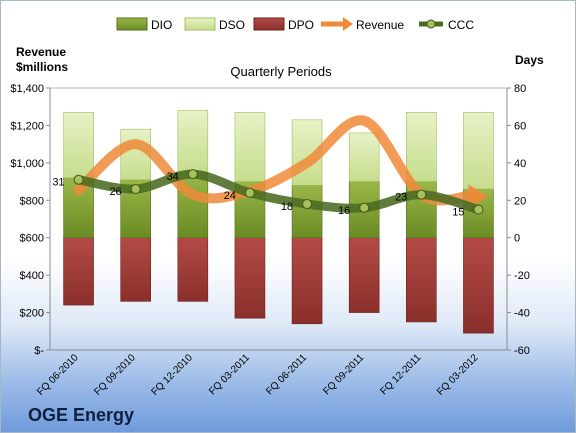 The width and height of the screenshot is (576, 433). I want to click on legend-swatch-dso, so click(200, 24).